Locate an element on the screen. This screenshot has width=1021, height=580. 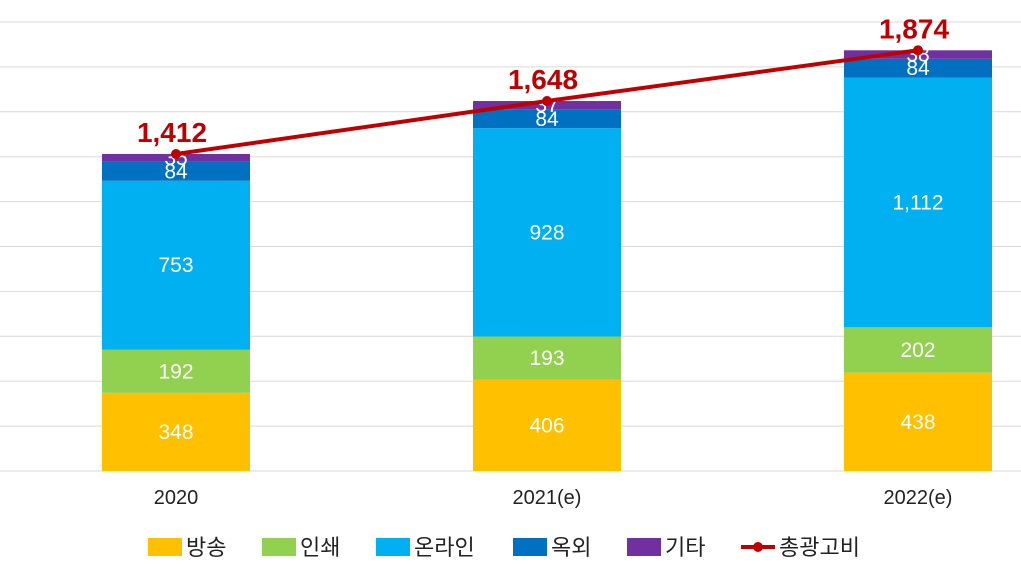
total-data-label: 1,648 is located at coordinates (543, 79).